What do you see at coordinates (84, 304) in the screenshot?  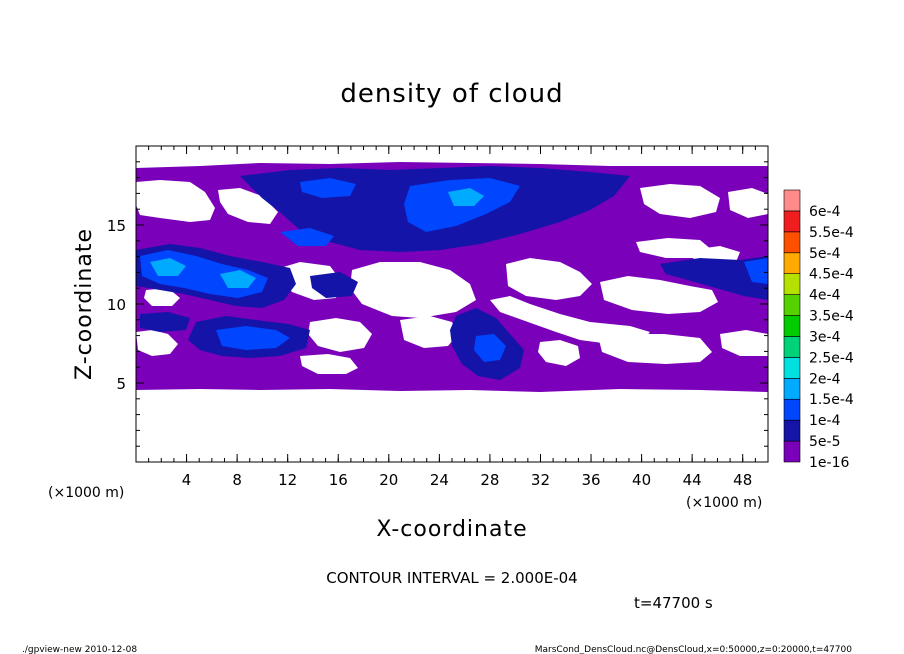 I see `y-axis-label: Z-coordinate` at bounding box center [84, 304].